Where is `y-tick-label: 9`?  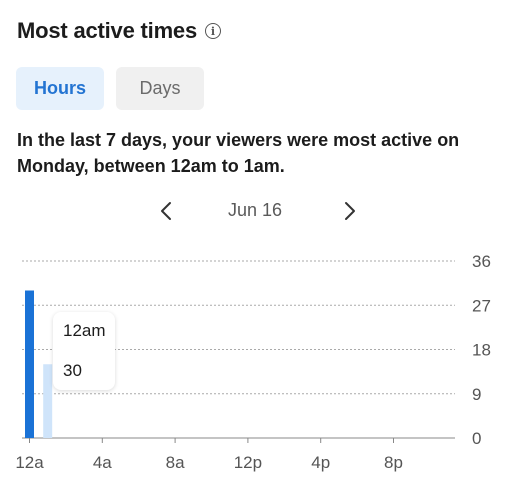 y-tick-label: 9 is located at coordinates (476, 394).